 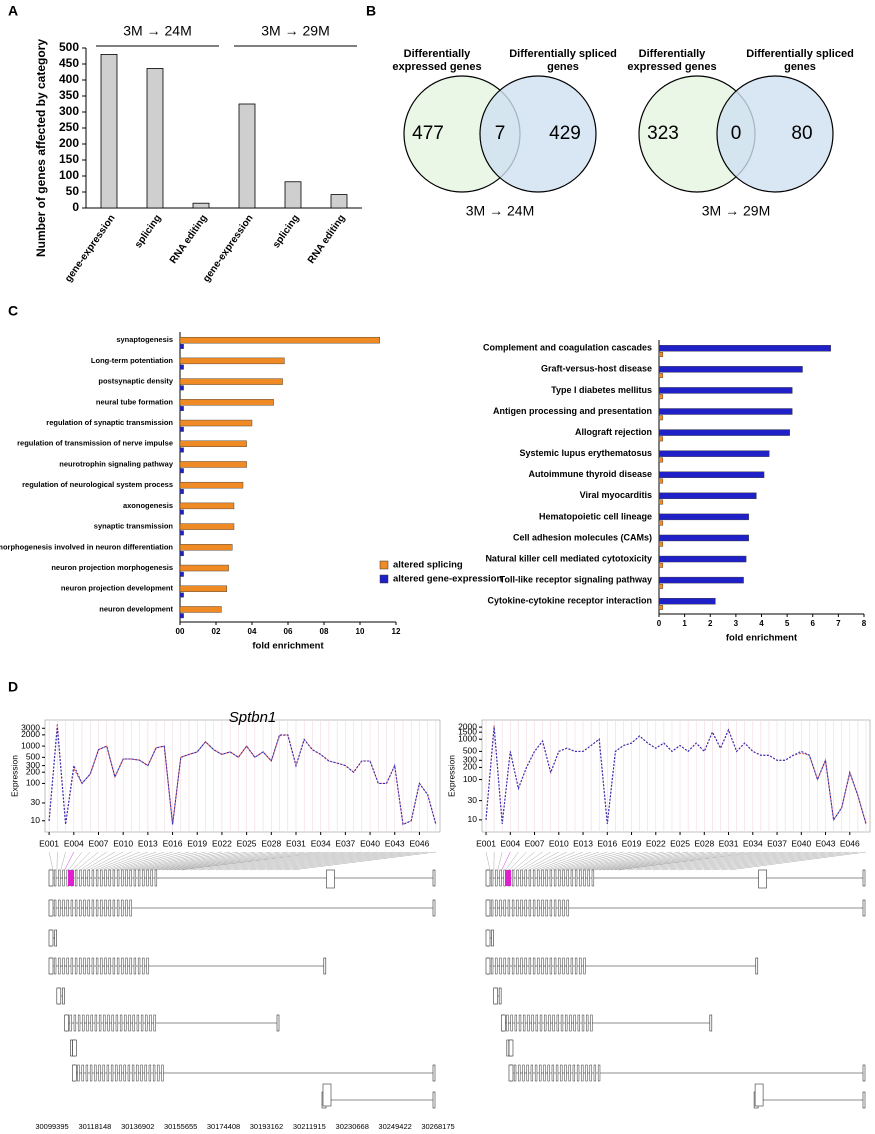 What do you see at coordinates (396, 631) in the screenshot?
I see `x-tick-label: 12` at bounding box center [396, 631].